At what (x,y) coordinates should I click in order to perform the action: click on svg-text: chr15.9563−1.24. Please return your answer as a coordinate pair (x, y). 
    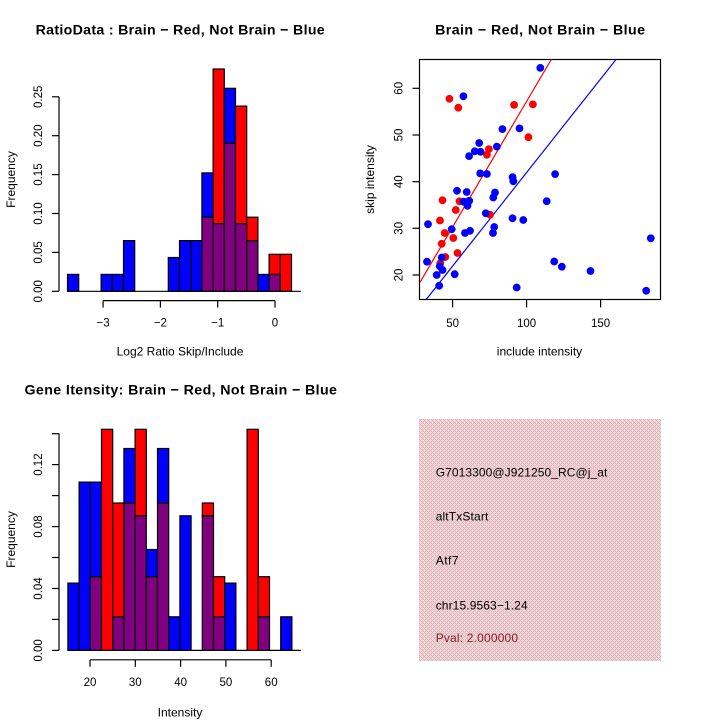
    Looking at the image, I should click on (482, 606).